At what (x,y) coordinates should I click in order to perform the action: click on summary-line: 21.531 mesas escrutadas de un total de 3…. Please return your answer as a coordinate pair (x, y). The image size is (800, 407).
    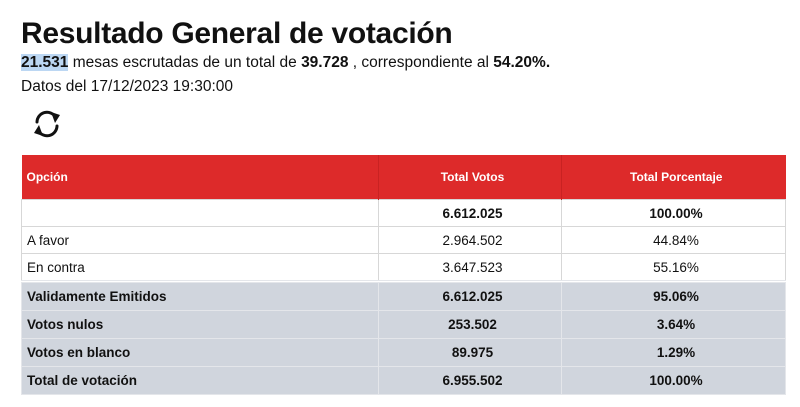
    Looking at the image, I should click on (285, 63).